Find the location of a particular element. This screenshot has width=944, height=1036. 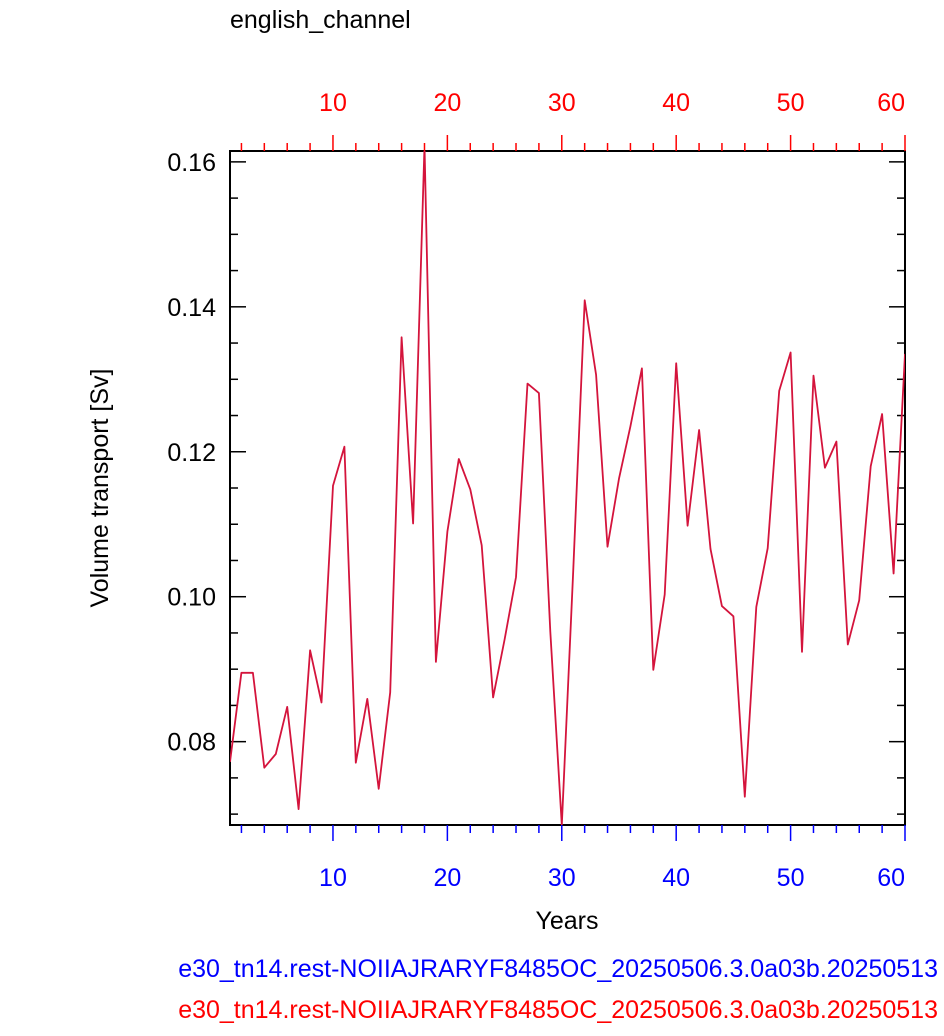

x-bottom-tick-label: 60 is located at coordinates (891, 878).